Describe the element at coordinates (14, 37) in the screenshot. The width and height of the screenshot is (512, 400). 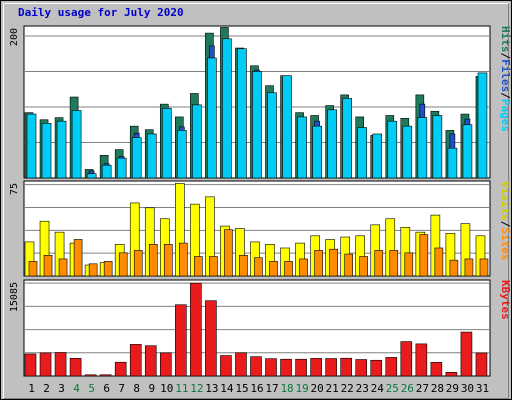
I see `max-label-hits_files_pages: 200` at that location.